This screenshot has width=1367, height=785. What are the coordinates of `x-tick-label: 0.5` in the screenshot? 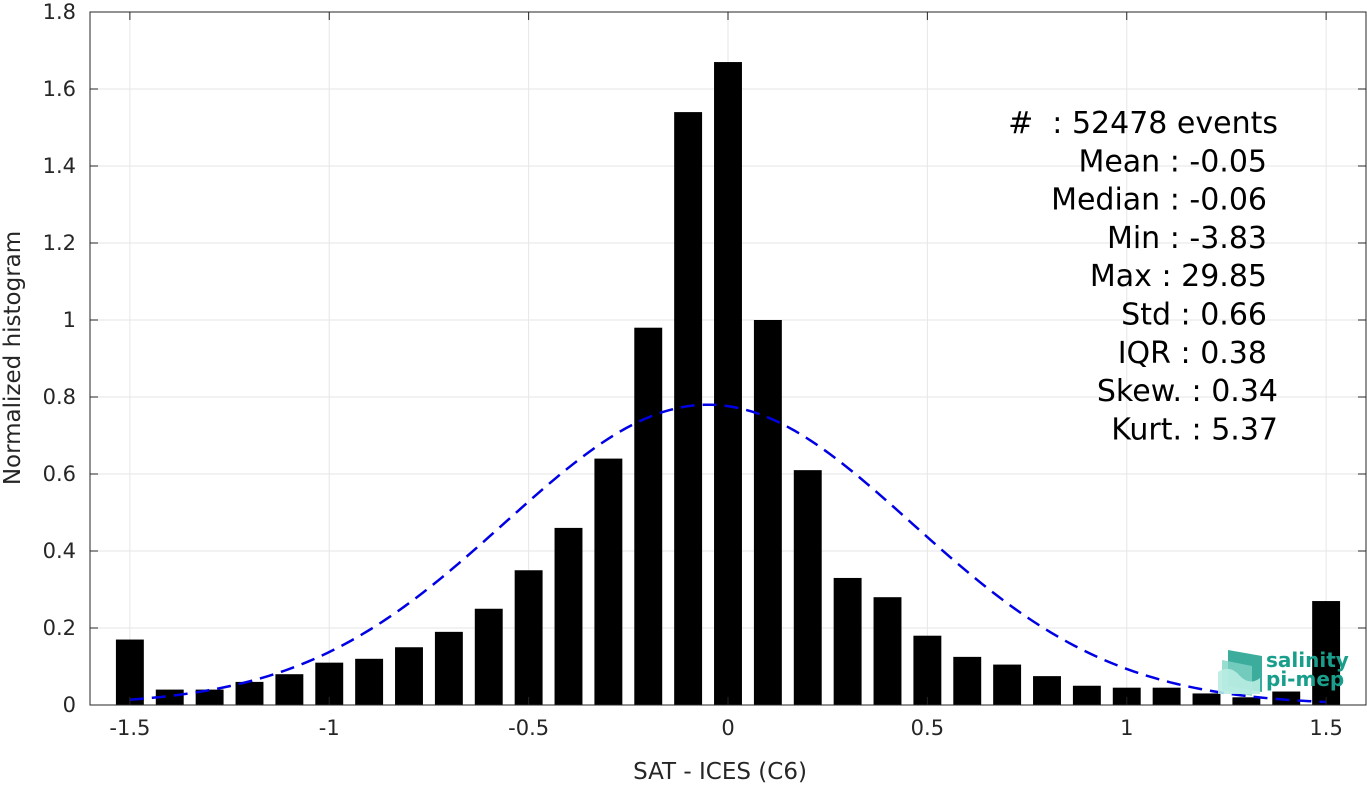 It's located at (927, 728).